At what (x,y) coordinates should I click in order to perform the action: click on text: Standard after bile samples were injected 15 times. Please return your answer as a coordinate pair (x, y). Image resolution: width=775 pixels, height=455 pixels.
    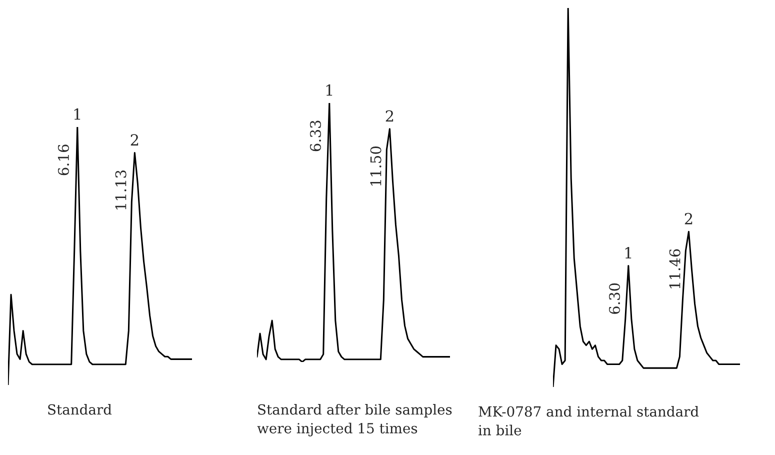
    Looking at the image, I should click on (354, 420).